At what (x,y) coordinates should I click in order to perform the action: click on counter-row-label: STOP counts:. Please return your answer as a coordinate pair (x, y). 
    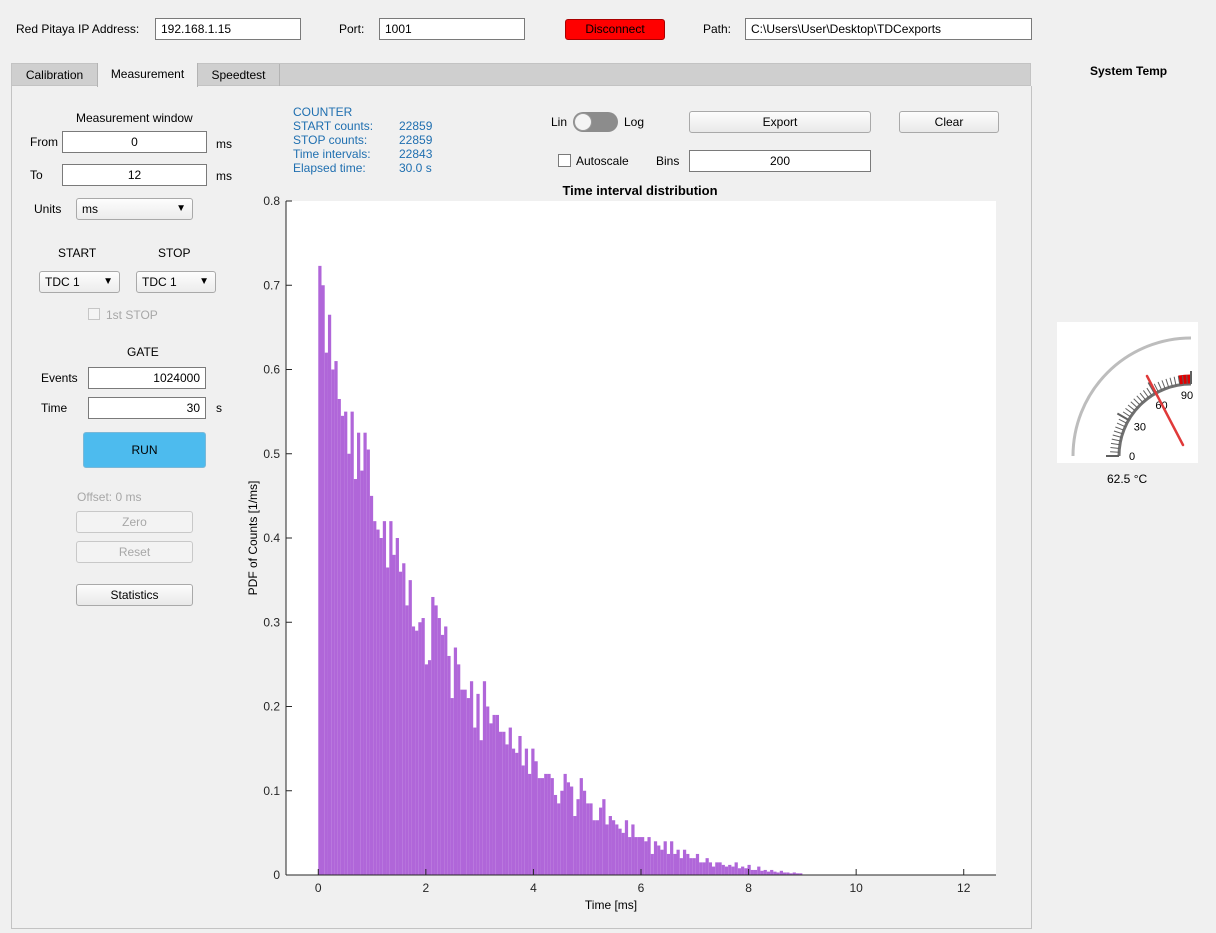
    Looking at the image, I should click on (330, 140).